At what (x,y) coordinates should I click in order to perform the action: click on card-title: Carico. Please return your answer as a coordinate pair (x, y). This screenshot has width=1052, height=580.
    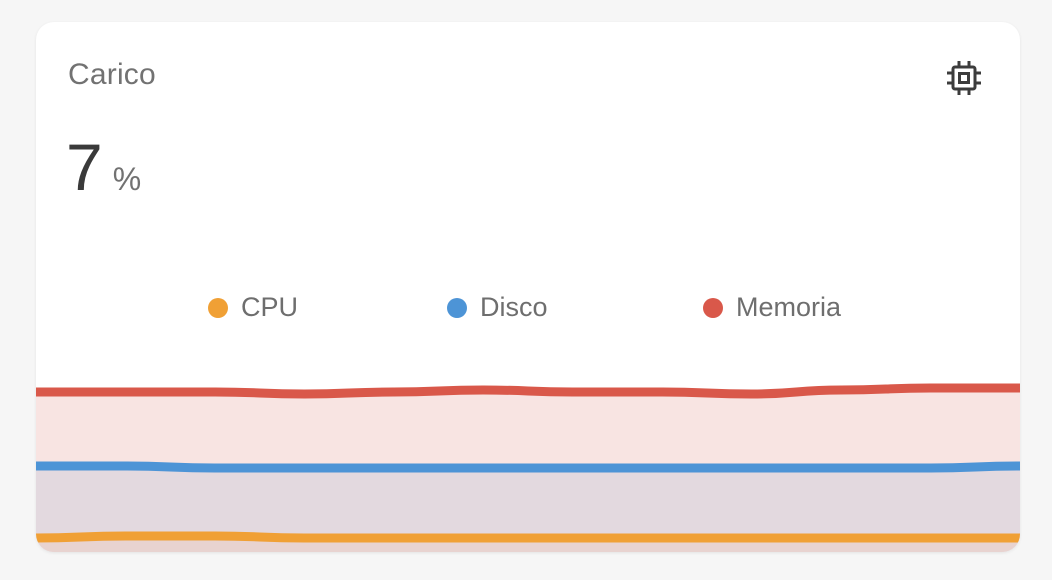
    Looking at the image, I should click on (112, 74).